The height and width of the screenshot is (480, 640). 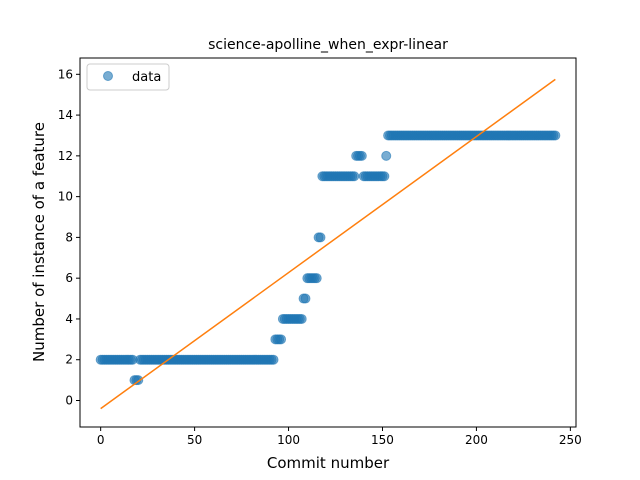 What do you see at coordinates (570, 440) in the screenshot?
I see `x-tick-label: 250` at bounding box center [570, 440].